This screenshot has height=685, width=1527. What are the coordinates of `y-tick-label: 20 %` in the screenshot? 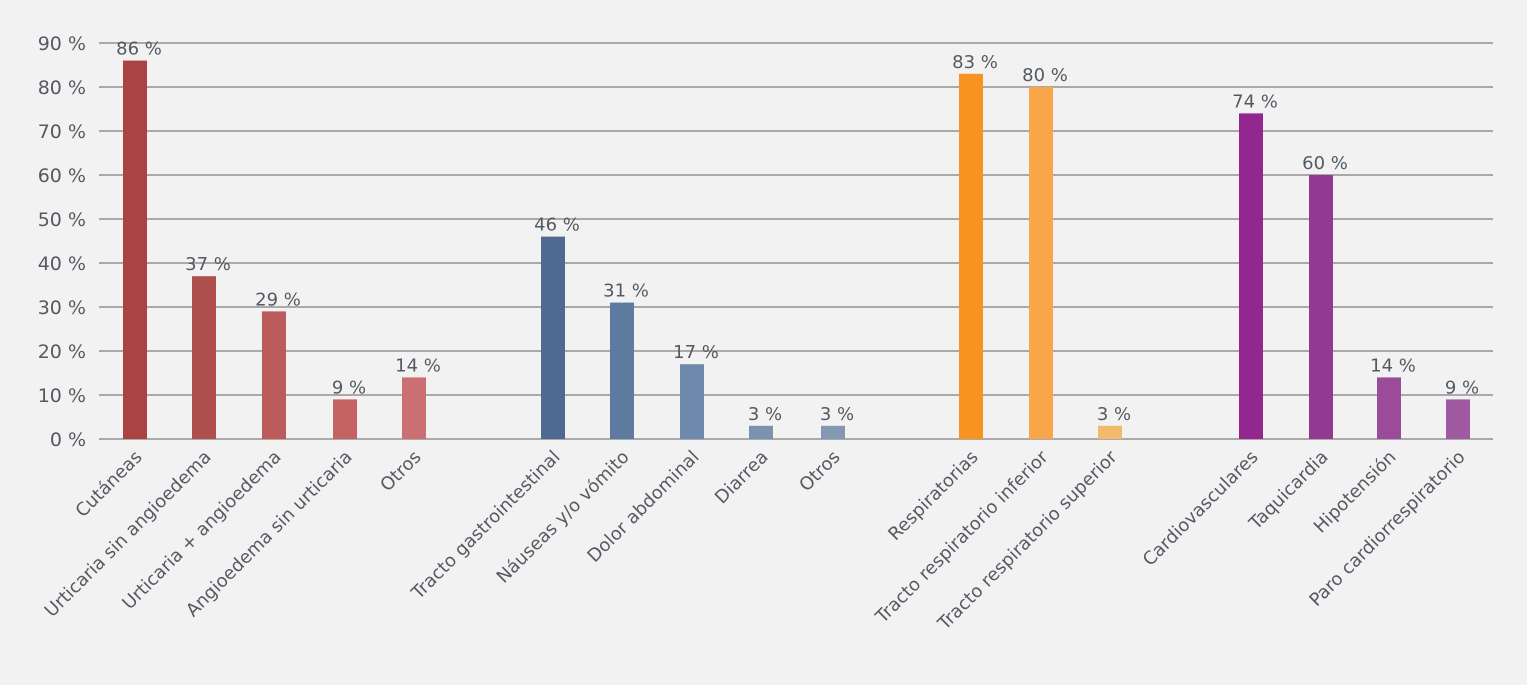 It's located at (62, 352).